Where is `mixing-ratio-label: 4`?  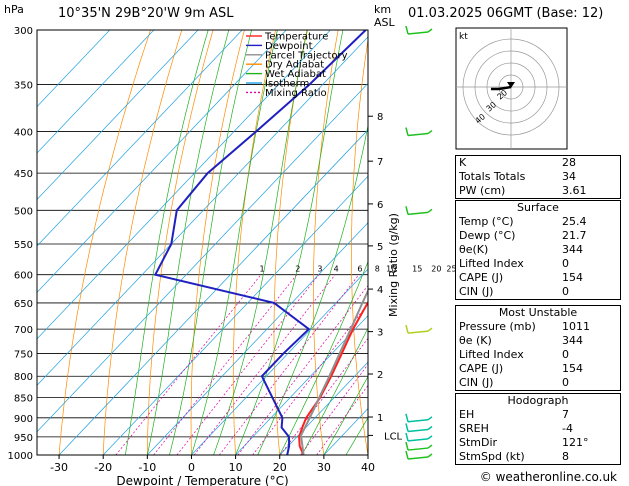 mixing-ratio-label: 4 is located at coordinates (336, 269).